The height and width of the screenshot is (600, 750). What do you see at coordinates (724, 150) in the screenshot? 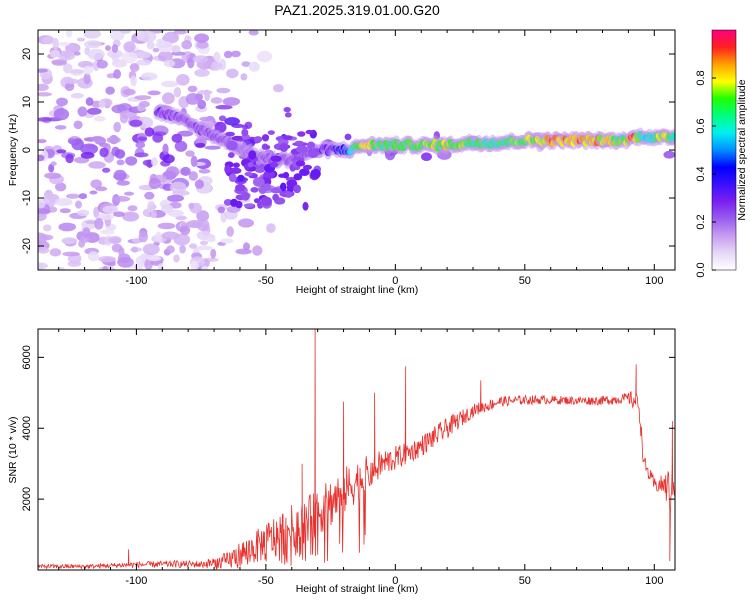
I see `colorbar-gradient` at bounding box center [724, 150].